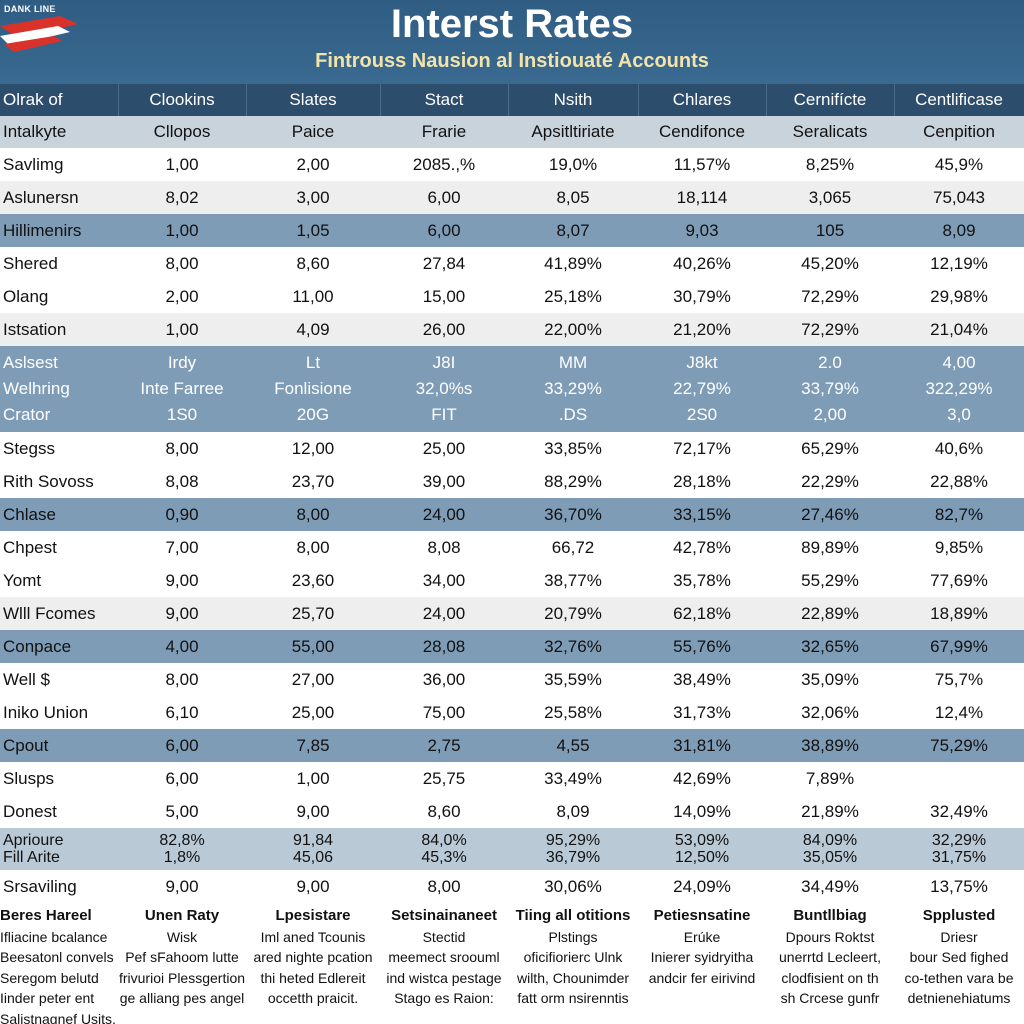 This screenshot has width=1024, height=1024. Describe the element at coordinates (444, 915) in the screenshot. I see `footer-heading: Setsinainaneet` at that location.